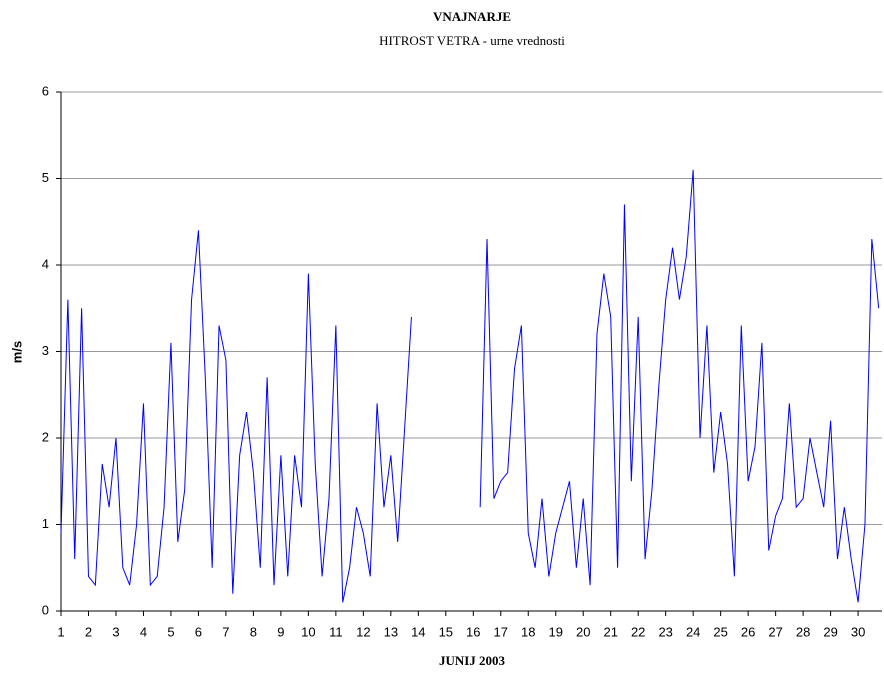 This screenshot has height=676, width=884. Describe the element at coordinates (501, 631) in the screenshot. I see `x-tick-label: 17` at that location.